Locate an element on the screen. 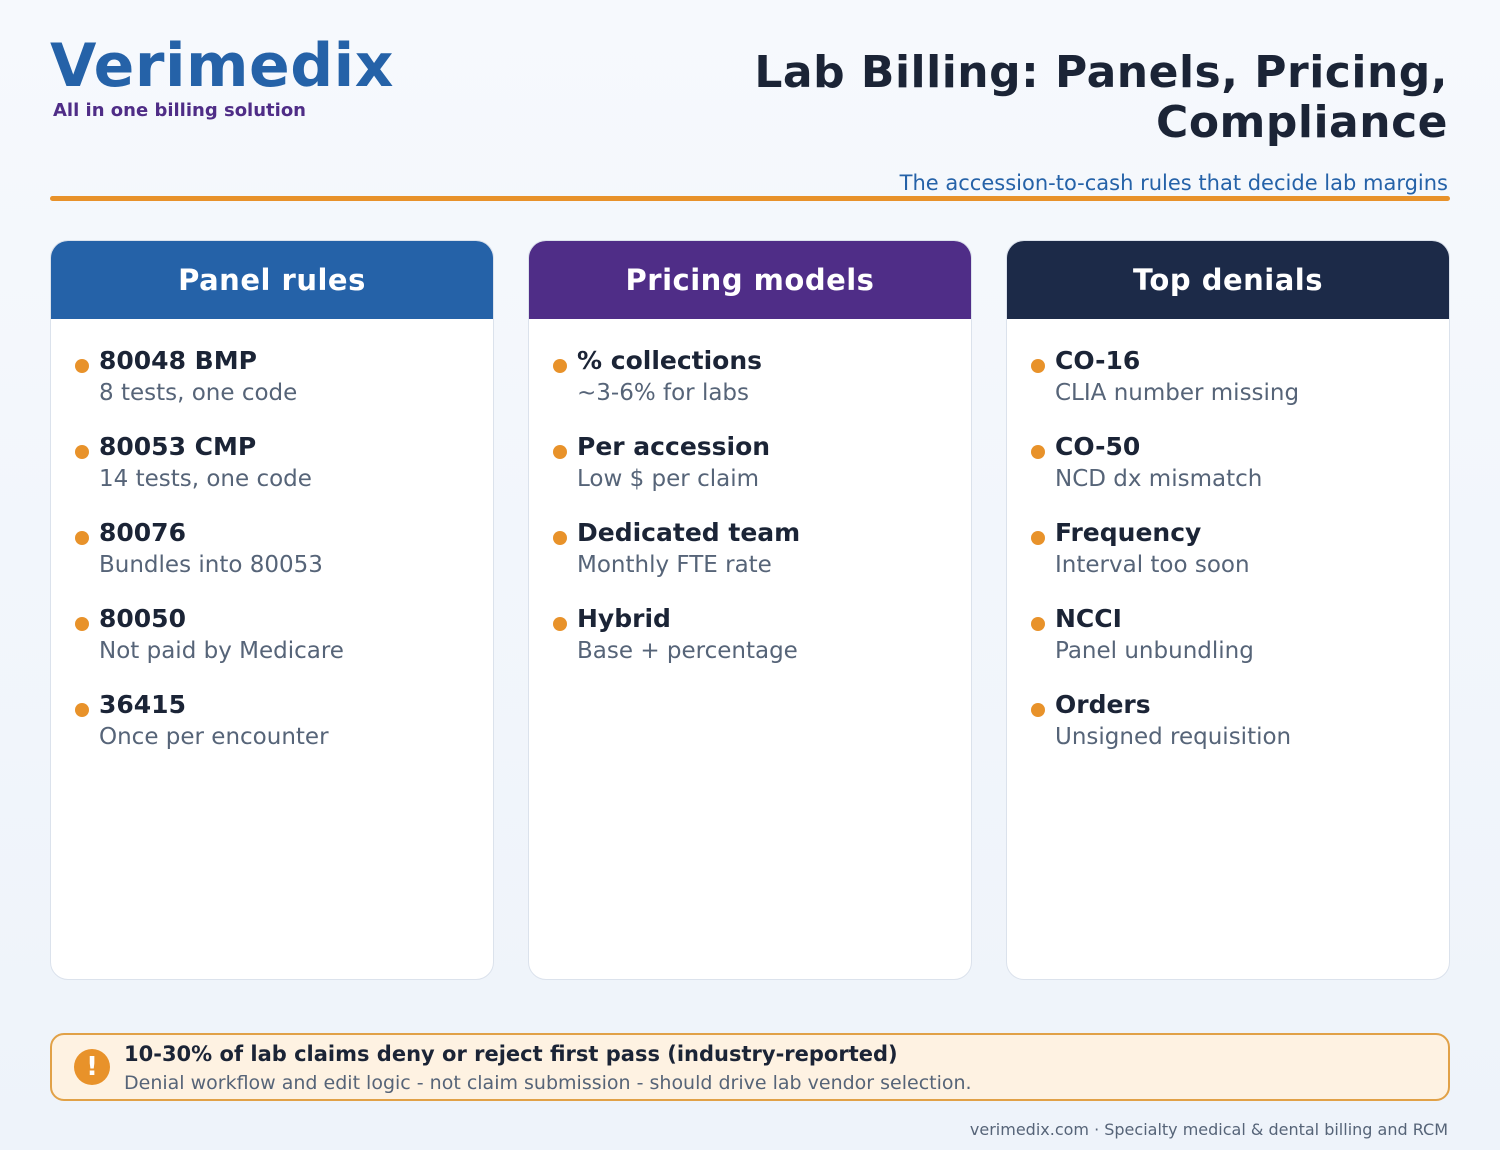  item-title: 80076 is located at coordinates (142, 532).